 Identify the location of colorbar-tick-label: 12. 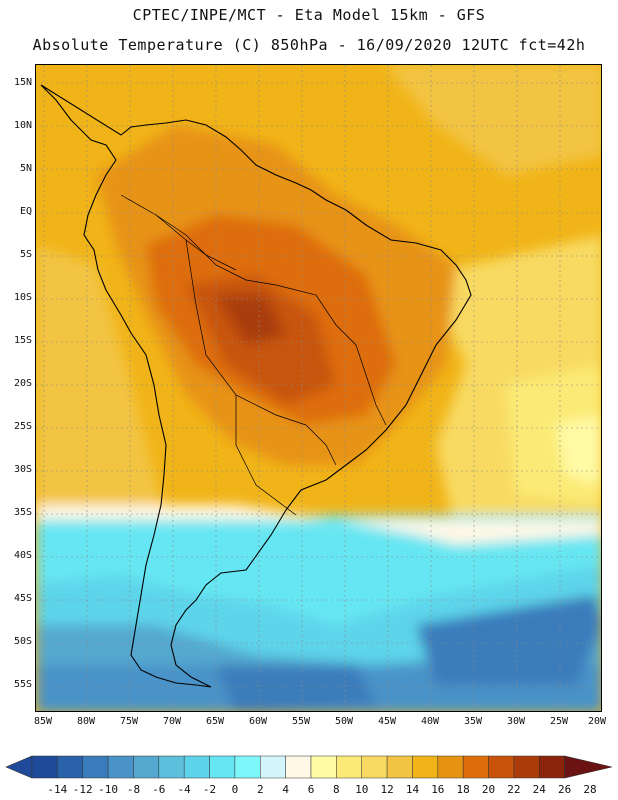
(387, 789).